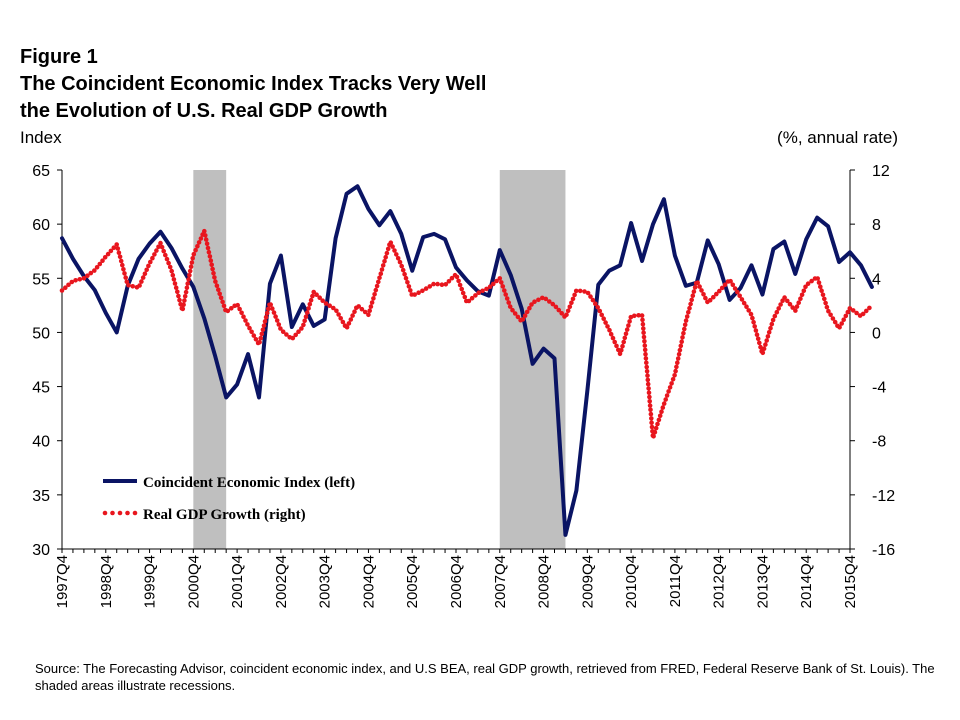 This screenshot has width=960, height=720. What do you see at coordinates (41, 388) in the screenshot?
I see `left-tick-label: 45` at bounding box center [41, 388].